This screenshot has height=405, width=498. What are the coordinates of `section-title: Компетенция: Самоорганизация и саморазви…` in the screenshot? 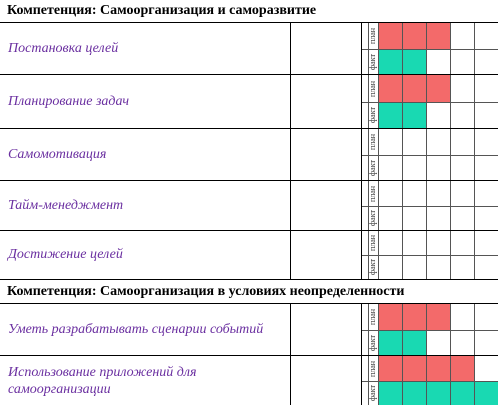 It's located at (162, 10).